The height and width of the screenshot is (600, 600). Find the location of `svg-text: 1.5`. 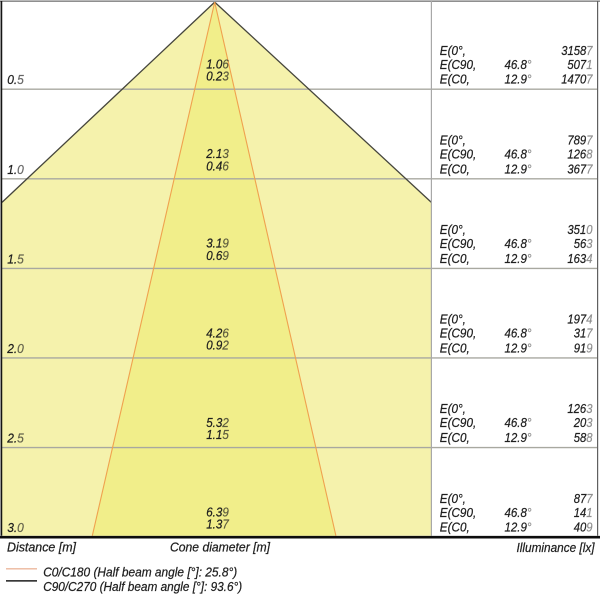

svg-text: 1.5 is located at coordinates (15, 258).